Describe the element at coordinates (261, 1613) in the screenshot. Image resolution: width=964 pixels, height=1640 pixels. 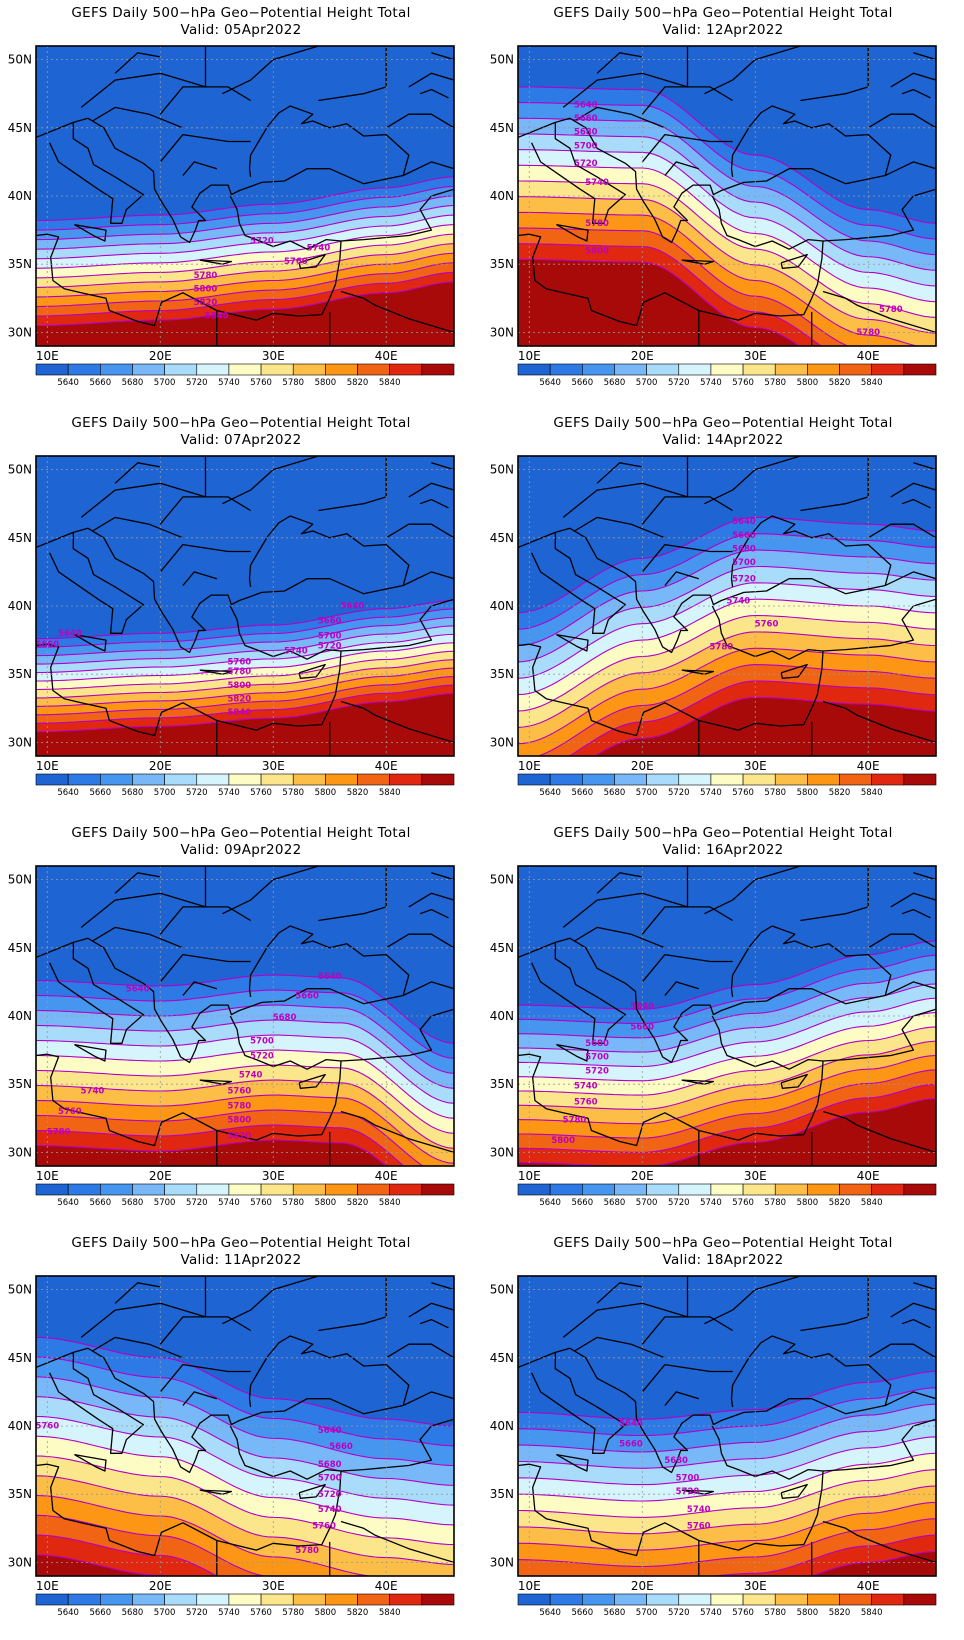
I see `colorbar-tick-label: 5760` at that location.